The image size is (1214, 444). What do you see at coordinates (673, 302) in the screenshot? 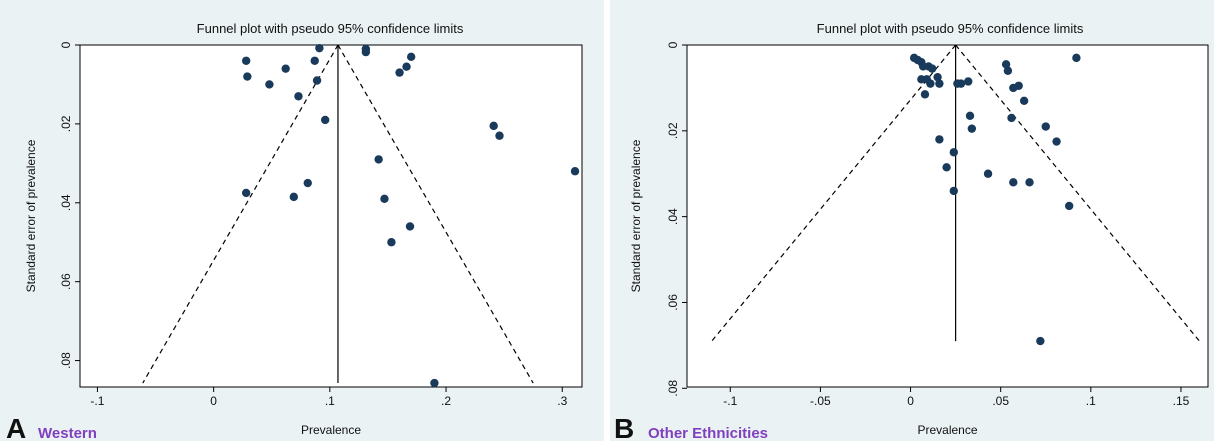
I see `y-tick-label-b: .06` at bounding box center [673, 302].